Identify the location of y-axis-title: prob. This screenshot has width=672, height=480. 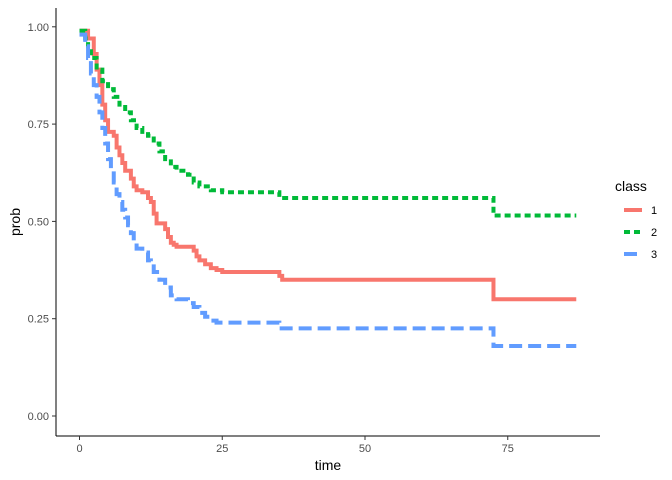
(15, 222).